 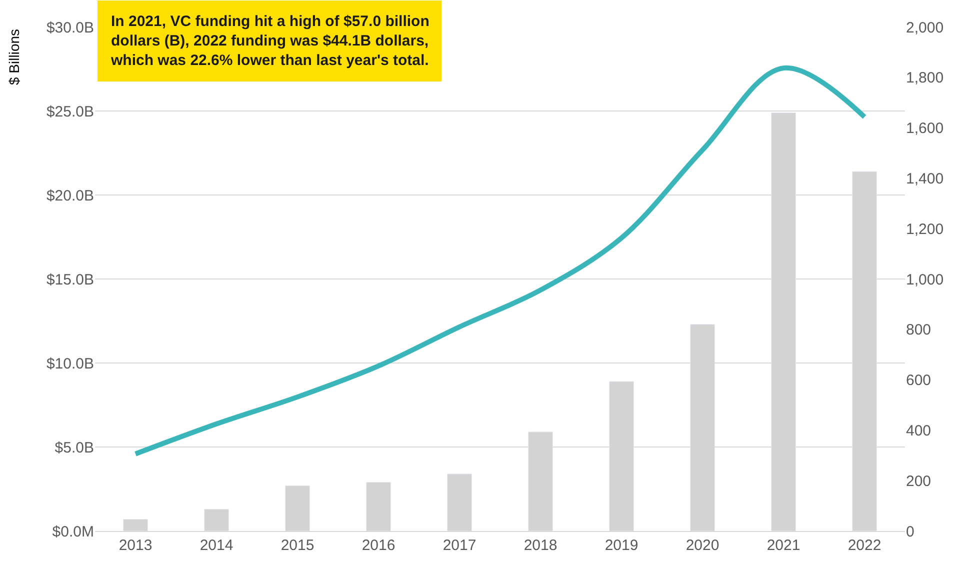 I want to click on y-tick-label: $30.0B, so click(x=70, y=27).